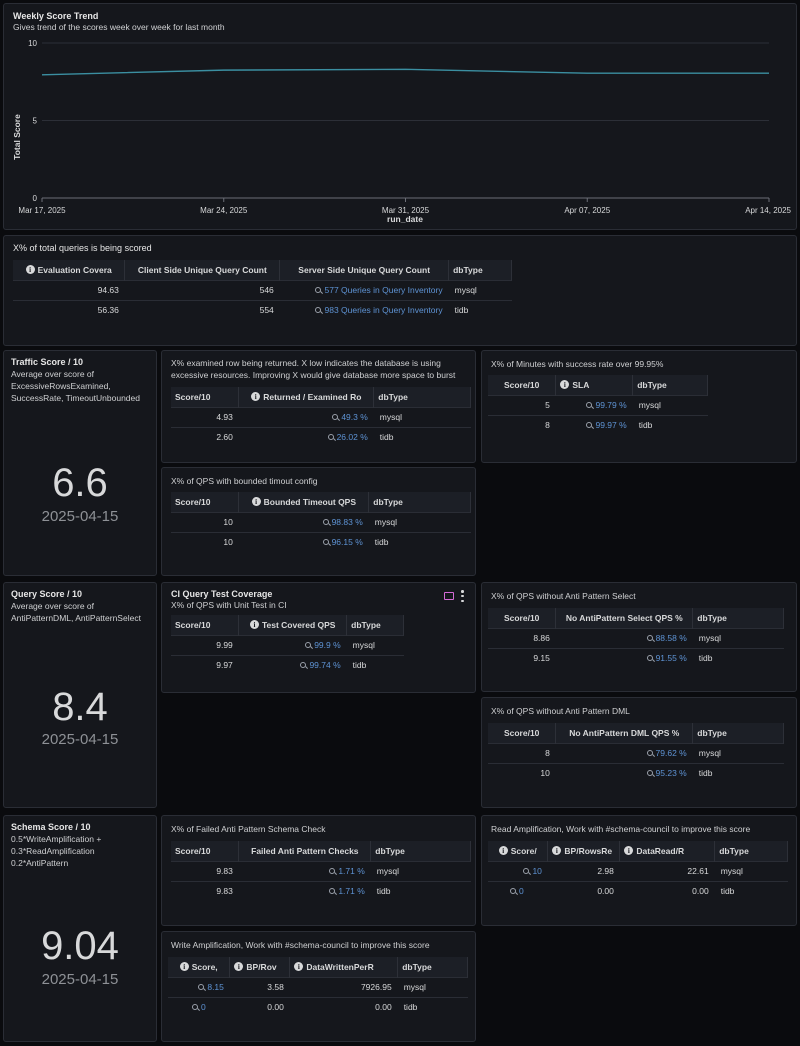 The height and width of the screenshot is (1046, 800). Describe the element at coordinates (594, 385) in the screenshot. I see `column-header: i SLA` at that location.